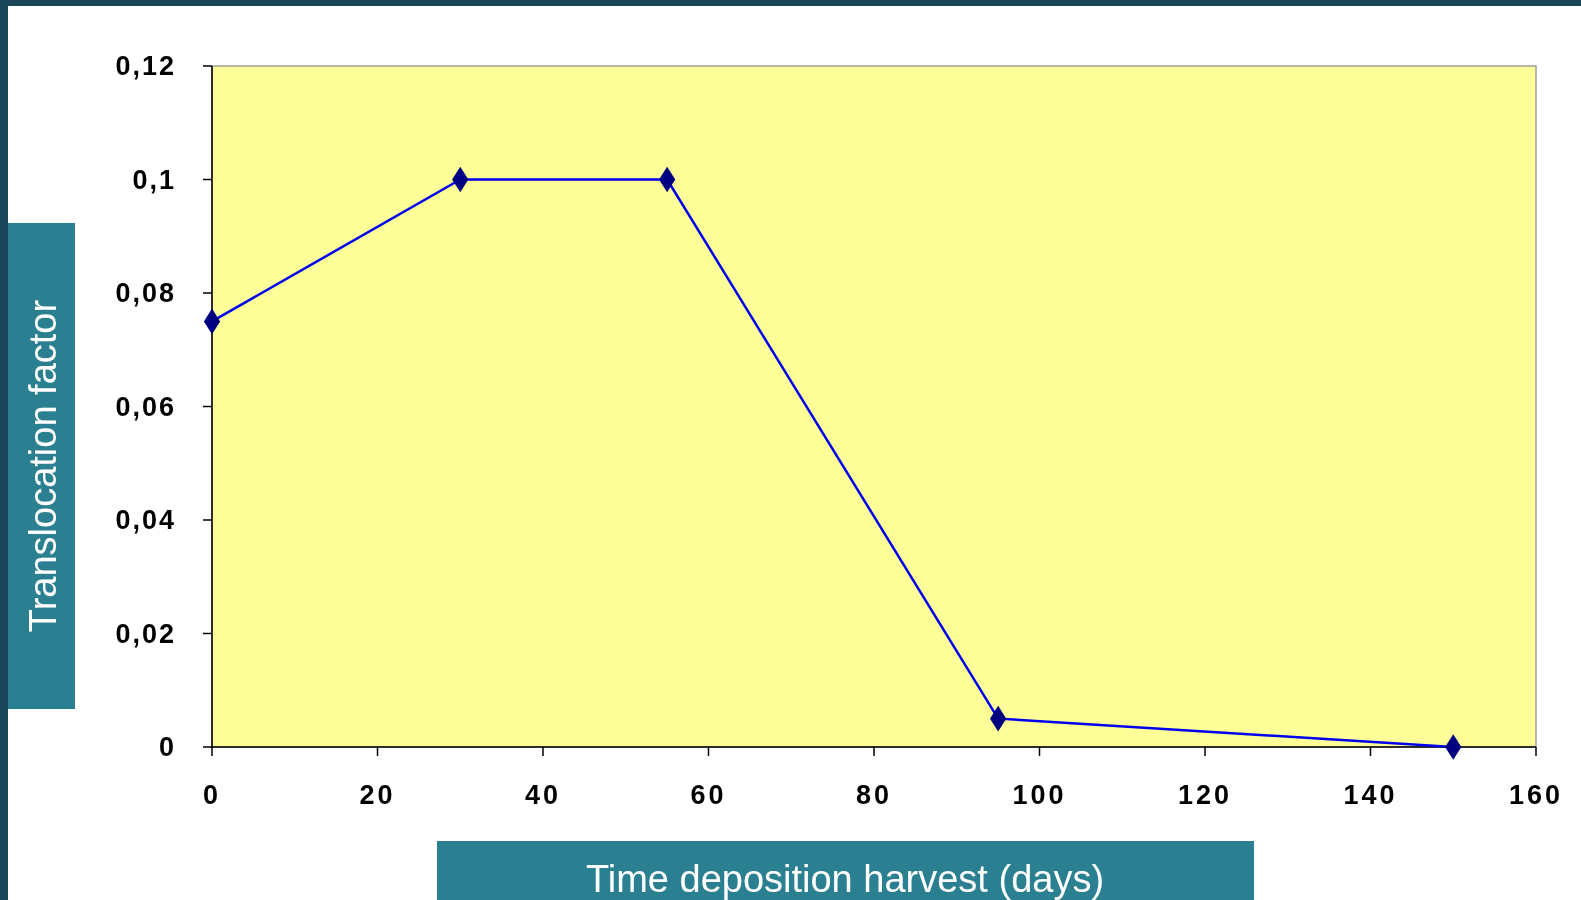 Image resolution: width=1581 pixels, height=900 pixels. What do you see at coordinates (1536, 795) in the screenshot?
I see `x-tick-label: 160` at bounding box center [1536, 795].